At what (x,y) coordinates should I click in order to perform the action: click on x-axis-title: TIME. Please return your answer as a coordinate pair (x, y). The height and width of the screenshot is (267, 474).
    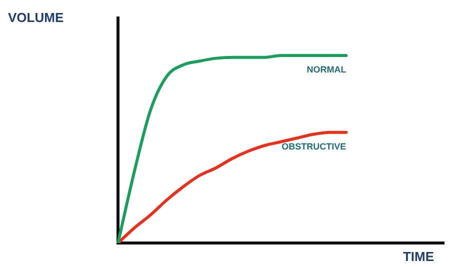
    Looking at the image, I should click on (418, 256).